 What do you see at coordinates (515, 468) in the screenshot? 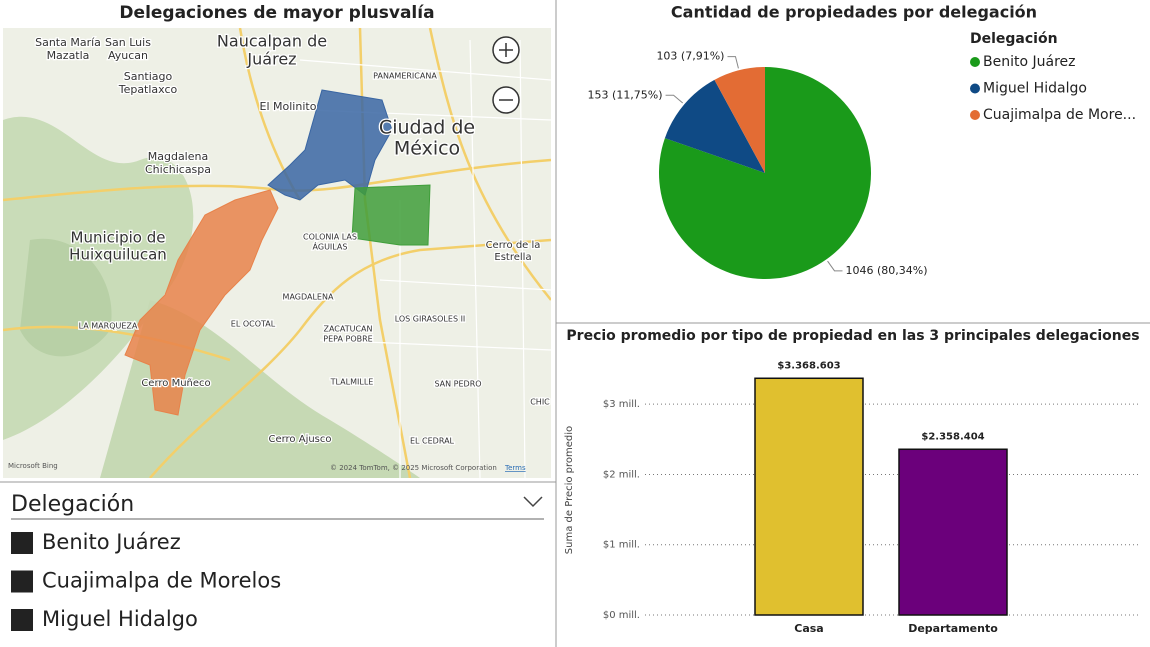
I see `map-terms: Terms` at bounding box center [515, 468].